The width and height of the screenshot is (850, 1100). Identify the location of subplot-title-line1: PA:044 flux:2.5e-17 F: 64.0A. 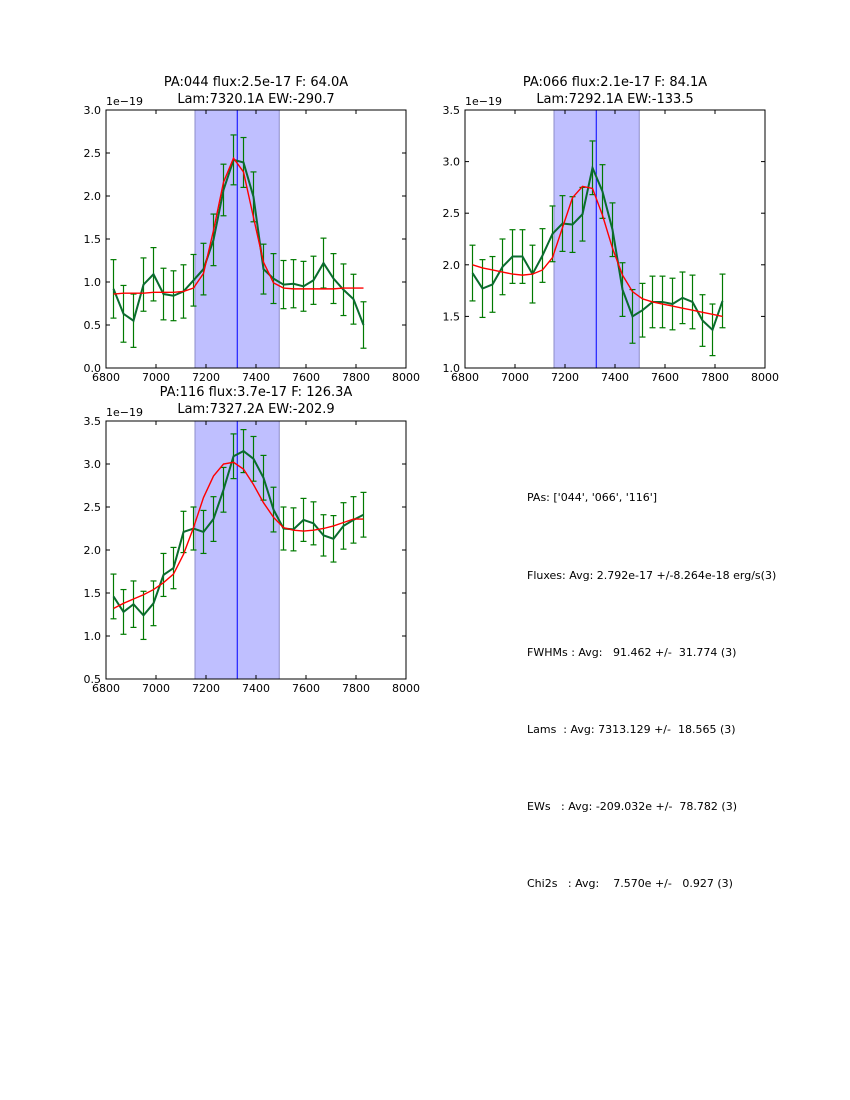
(256, 82).